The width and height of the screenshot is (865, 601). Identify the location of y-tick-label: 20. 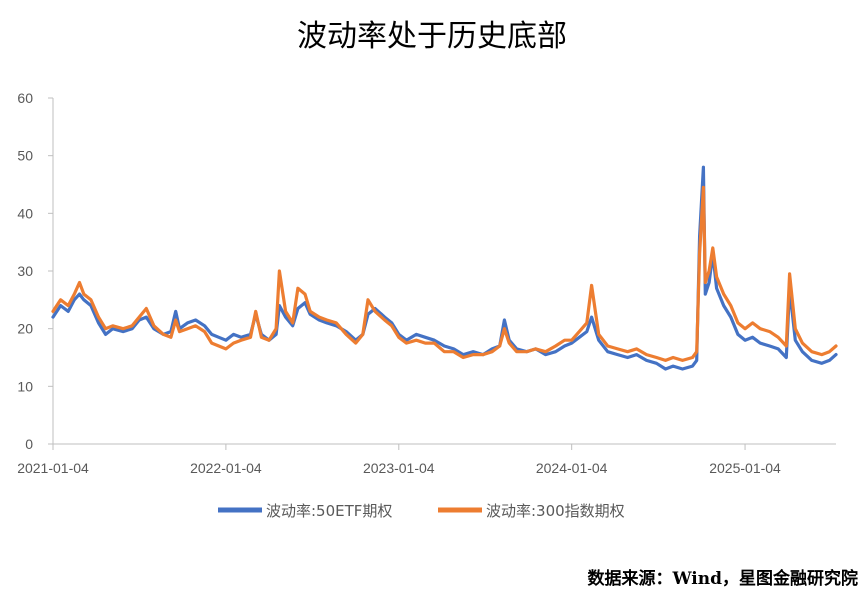
(25, 329).